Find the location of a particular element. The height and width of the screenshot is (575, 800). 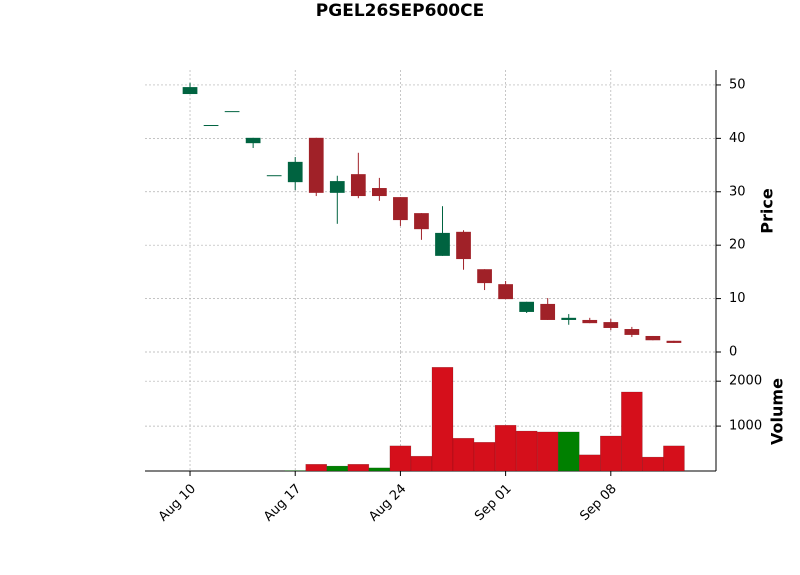

y-tick-label: 1000 is located at coordinates (745, 426).